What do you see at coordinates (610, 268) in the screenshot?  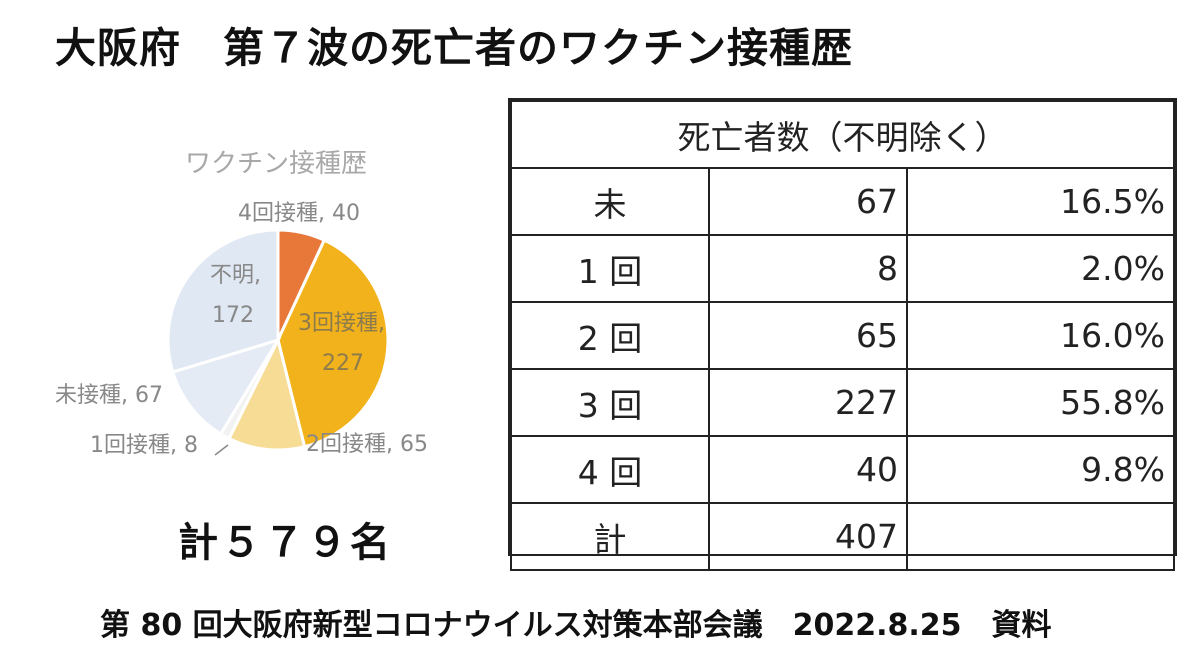 I see `row-category: 1 回` at bounding box center [610, 268].